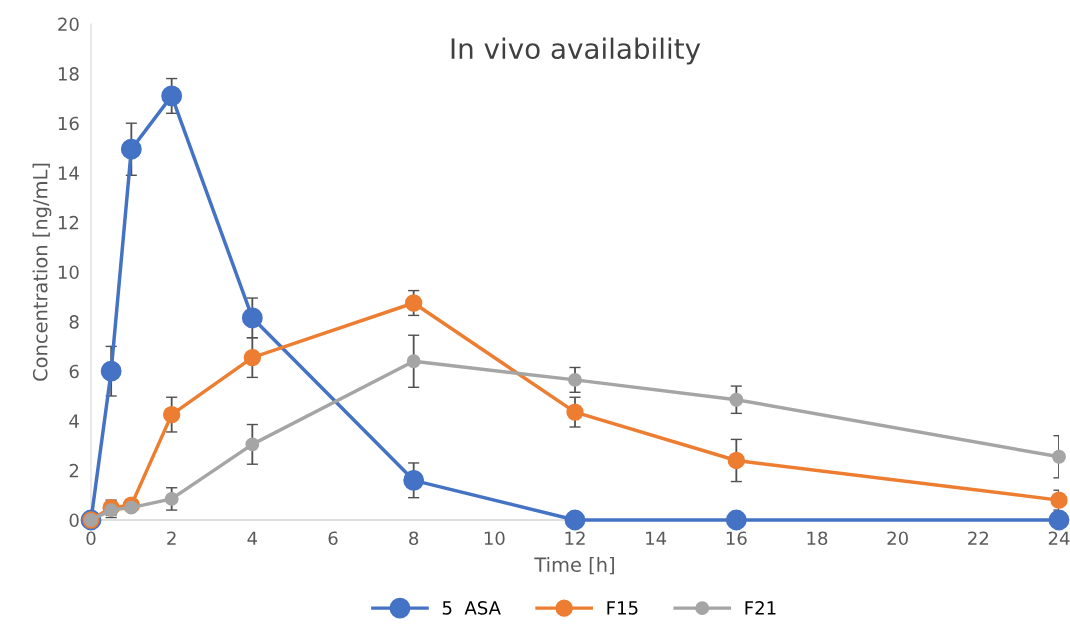 The height and width of the screenshot is (626, 1070). Describe the element at coordinates (817, 538) in the screenshot. I see `x-tick-label: 18` at that location.